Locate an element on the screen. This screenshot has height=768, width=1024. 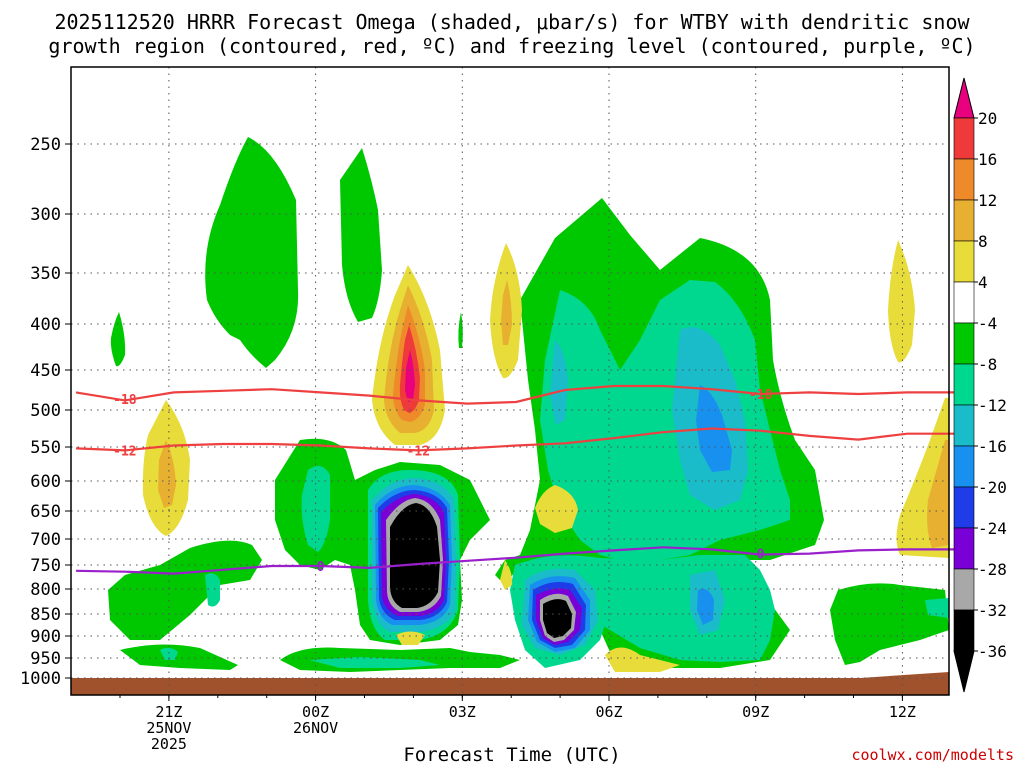
y-tick-label-600: 600 is located at coordinates (45, 482).